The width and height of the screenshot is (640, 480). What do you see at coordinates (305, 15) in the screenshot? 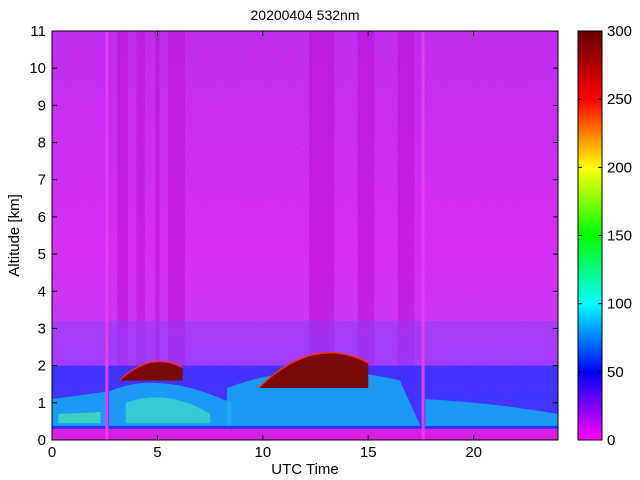
I see `chart-title: 20200404 532nm` at bounding box center [305, 15].